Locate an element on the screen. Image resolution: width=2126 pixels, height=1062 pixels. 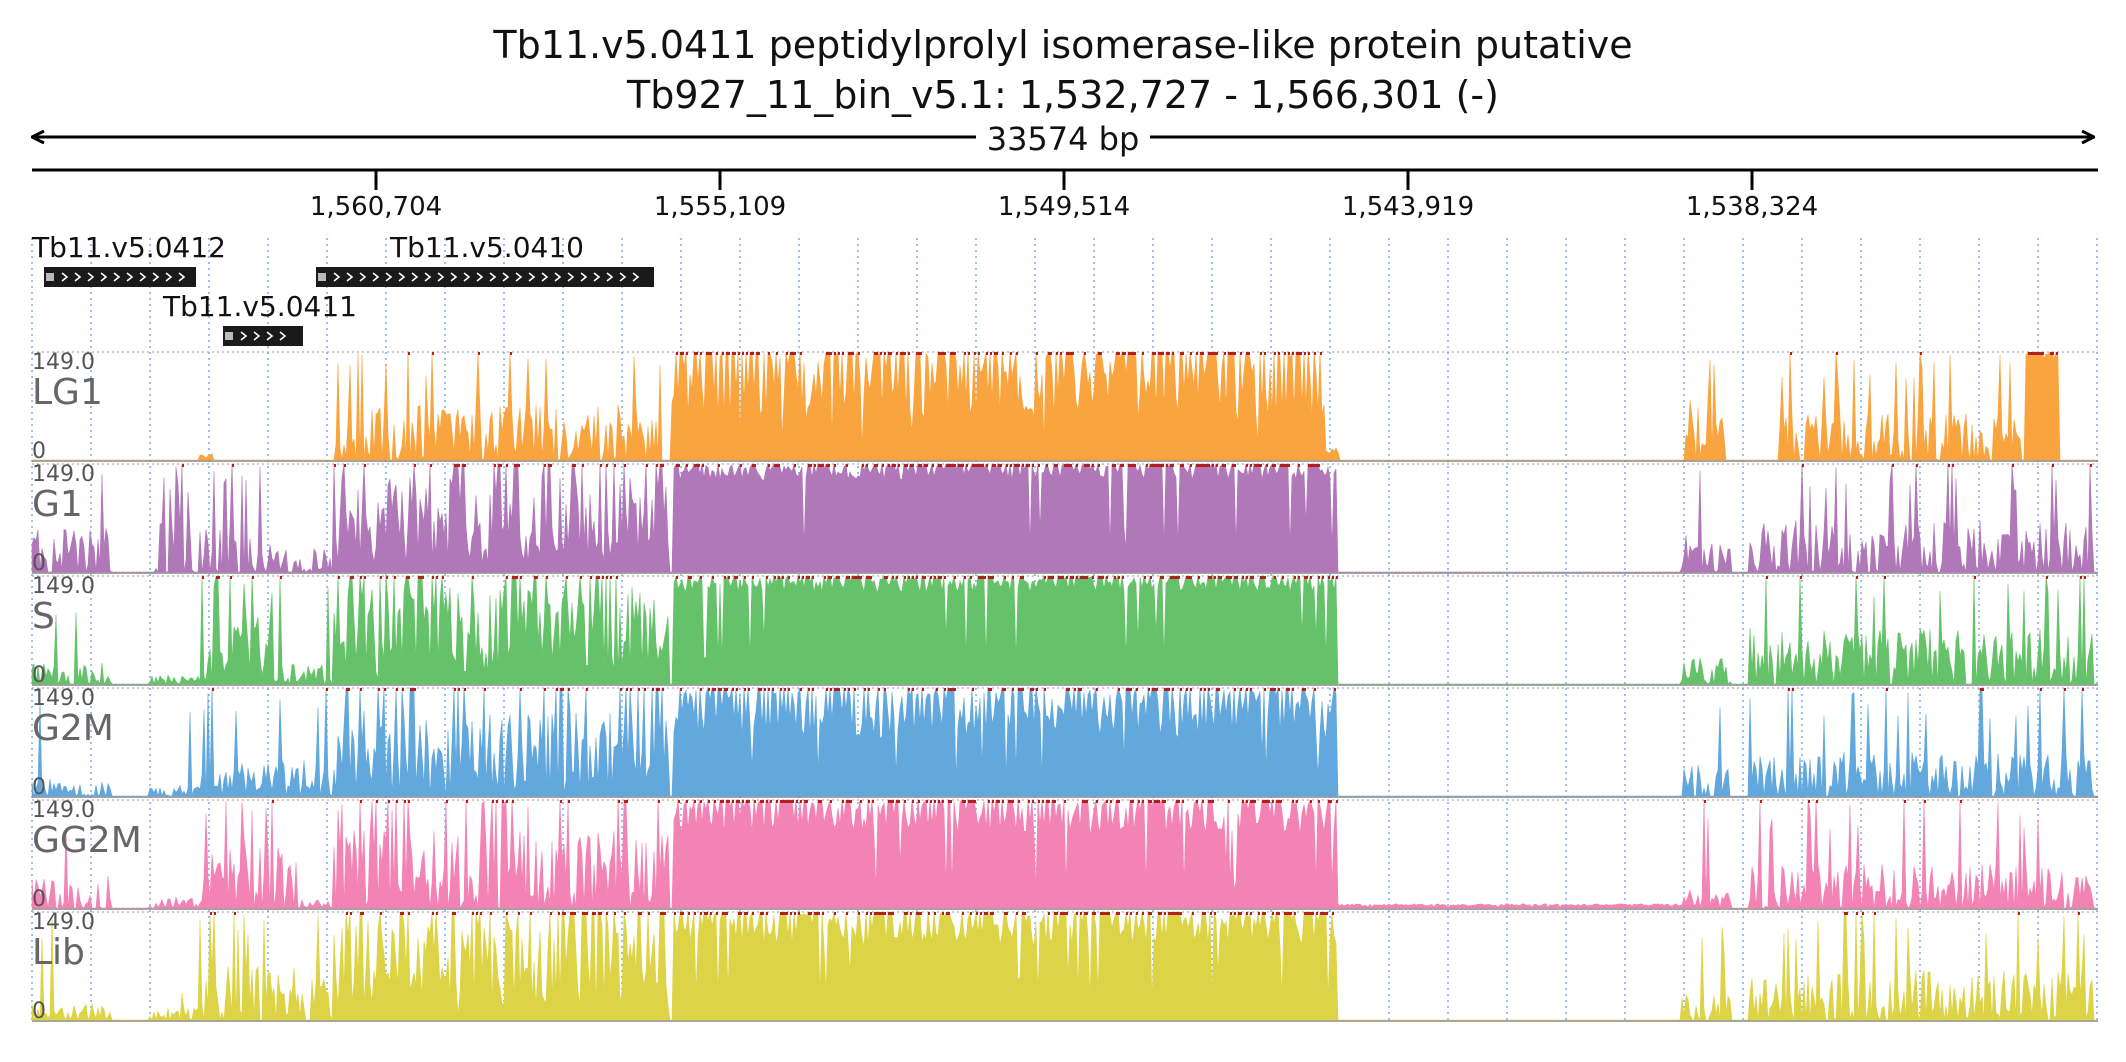
gene-label: Tb11.v5.0411 is located at coordinates (259, 306).